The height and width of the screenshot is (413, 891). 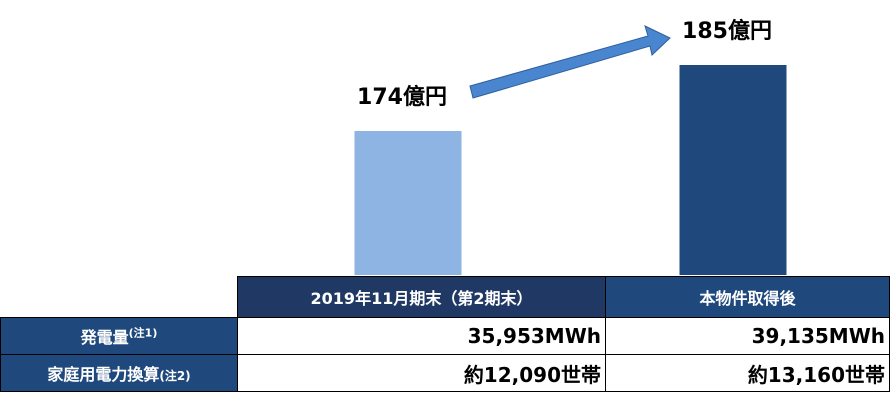 I want to click on growth-arrow, so click(x=570, y=62).